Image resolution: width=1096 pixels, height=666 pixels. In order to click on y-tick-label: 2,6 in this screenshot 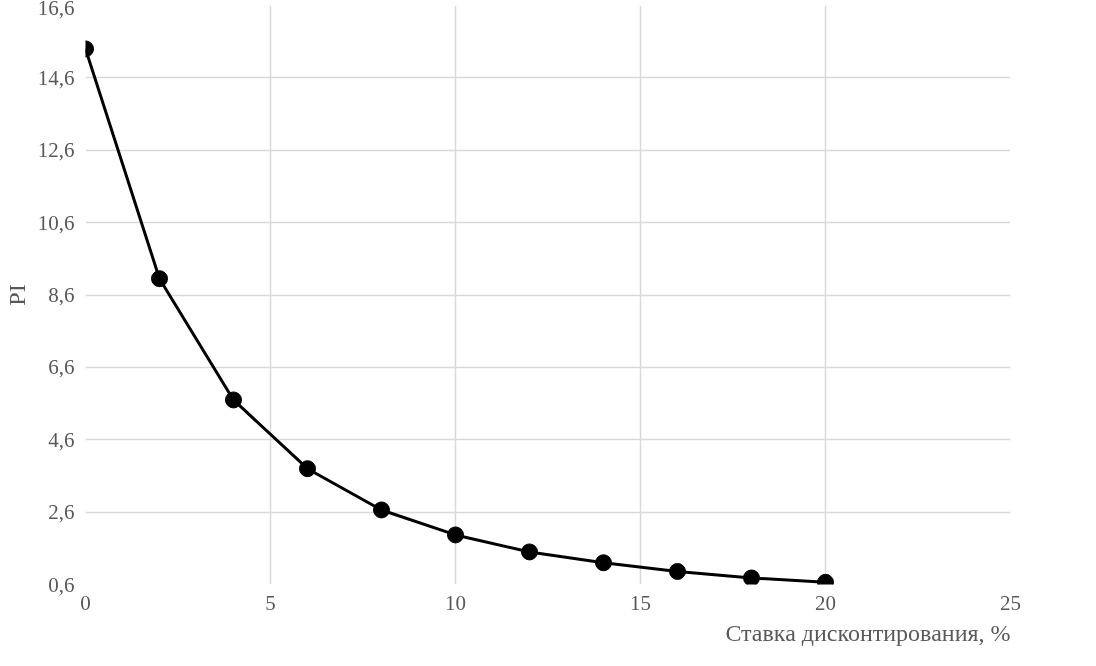, I will do `click(61, 512)`.